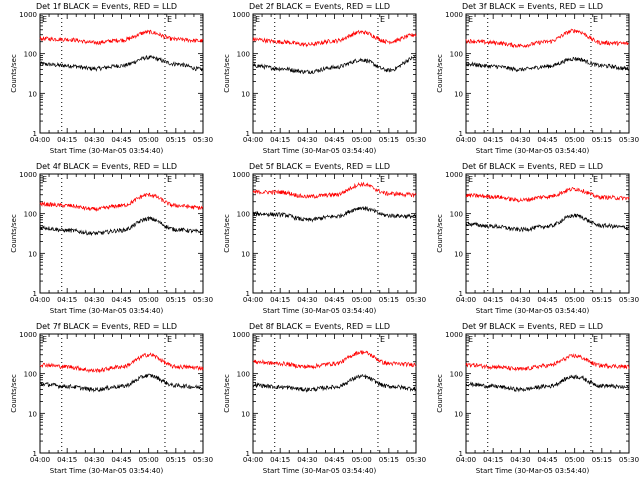 The width and height of the screenshot is (640, 480). What do you see at coordinates (106, 326) in the screenshot?
I see `panel-title: Det 7f BLACK = Events, RED = LLD` at bounding box center [106, 326].